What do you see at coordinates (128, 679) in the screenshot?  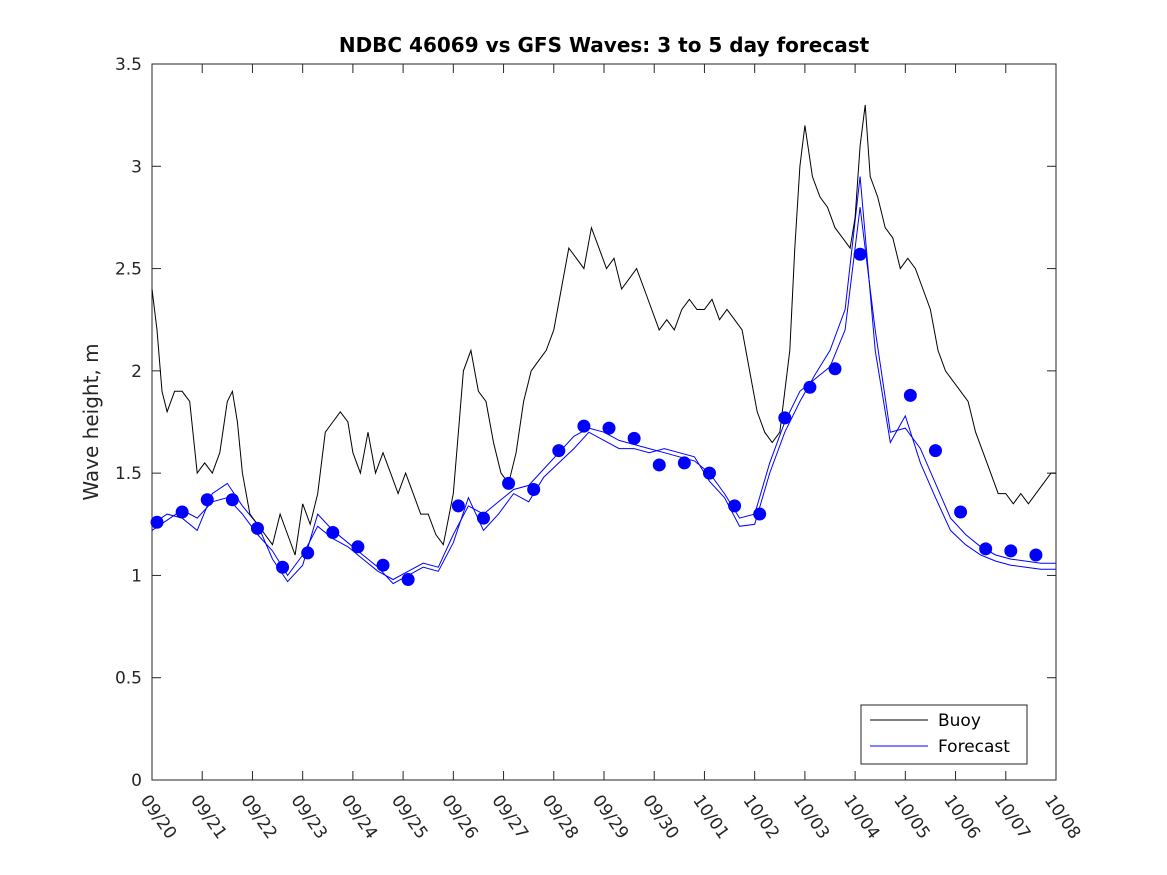 I see `y-tick-label: 0.5` at bounding box center [128, 679].